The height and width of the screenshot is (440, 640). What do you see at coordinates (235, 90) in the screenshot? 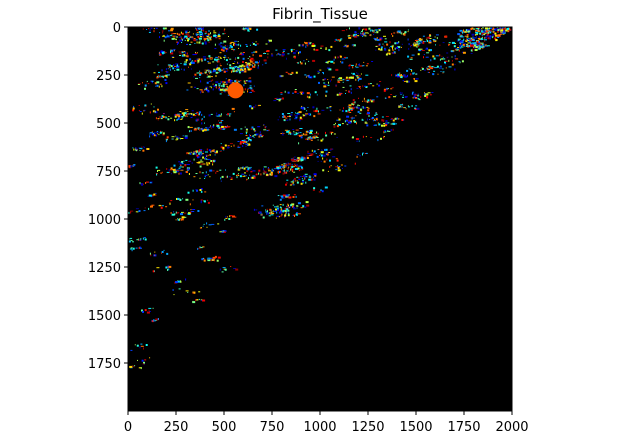
I see `hotspot-marker` at bounding box center [235, 90].